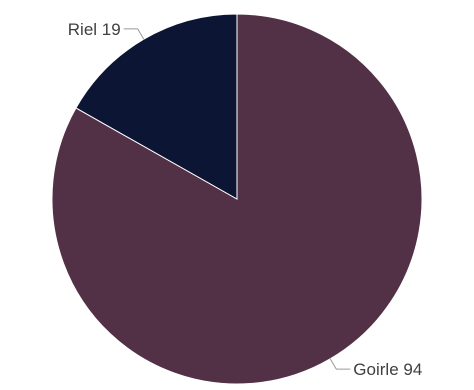 The width and height of the screenshot is (474, 390). What do you see at coordinates (134, 34) in the screenshot?
I see `pie-leader-riel` at bounding box center [134, 34].